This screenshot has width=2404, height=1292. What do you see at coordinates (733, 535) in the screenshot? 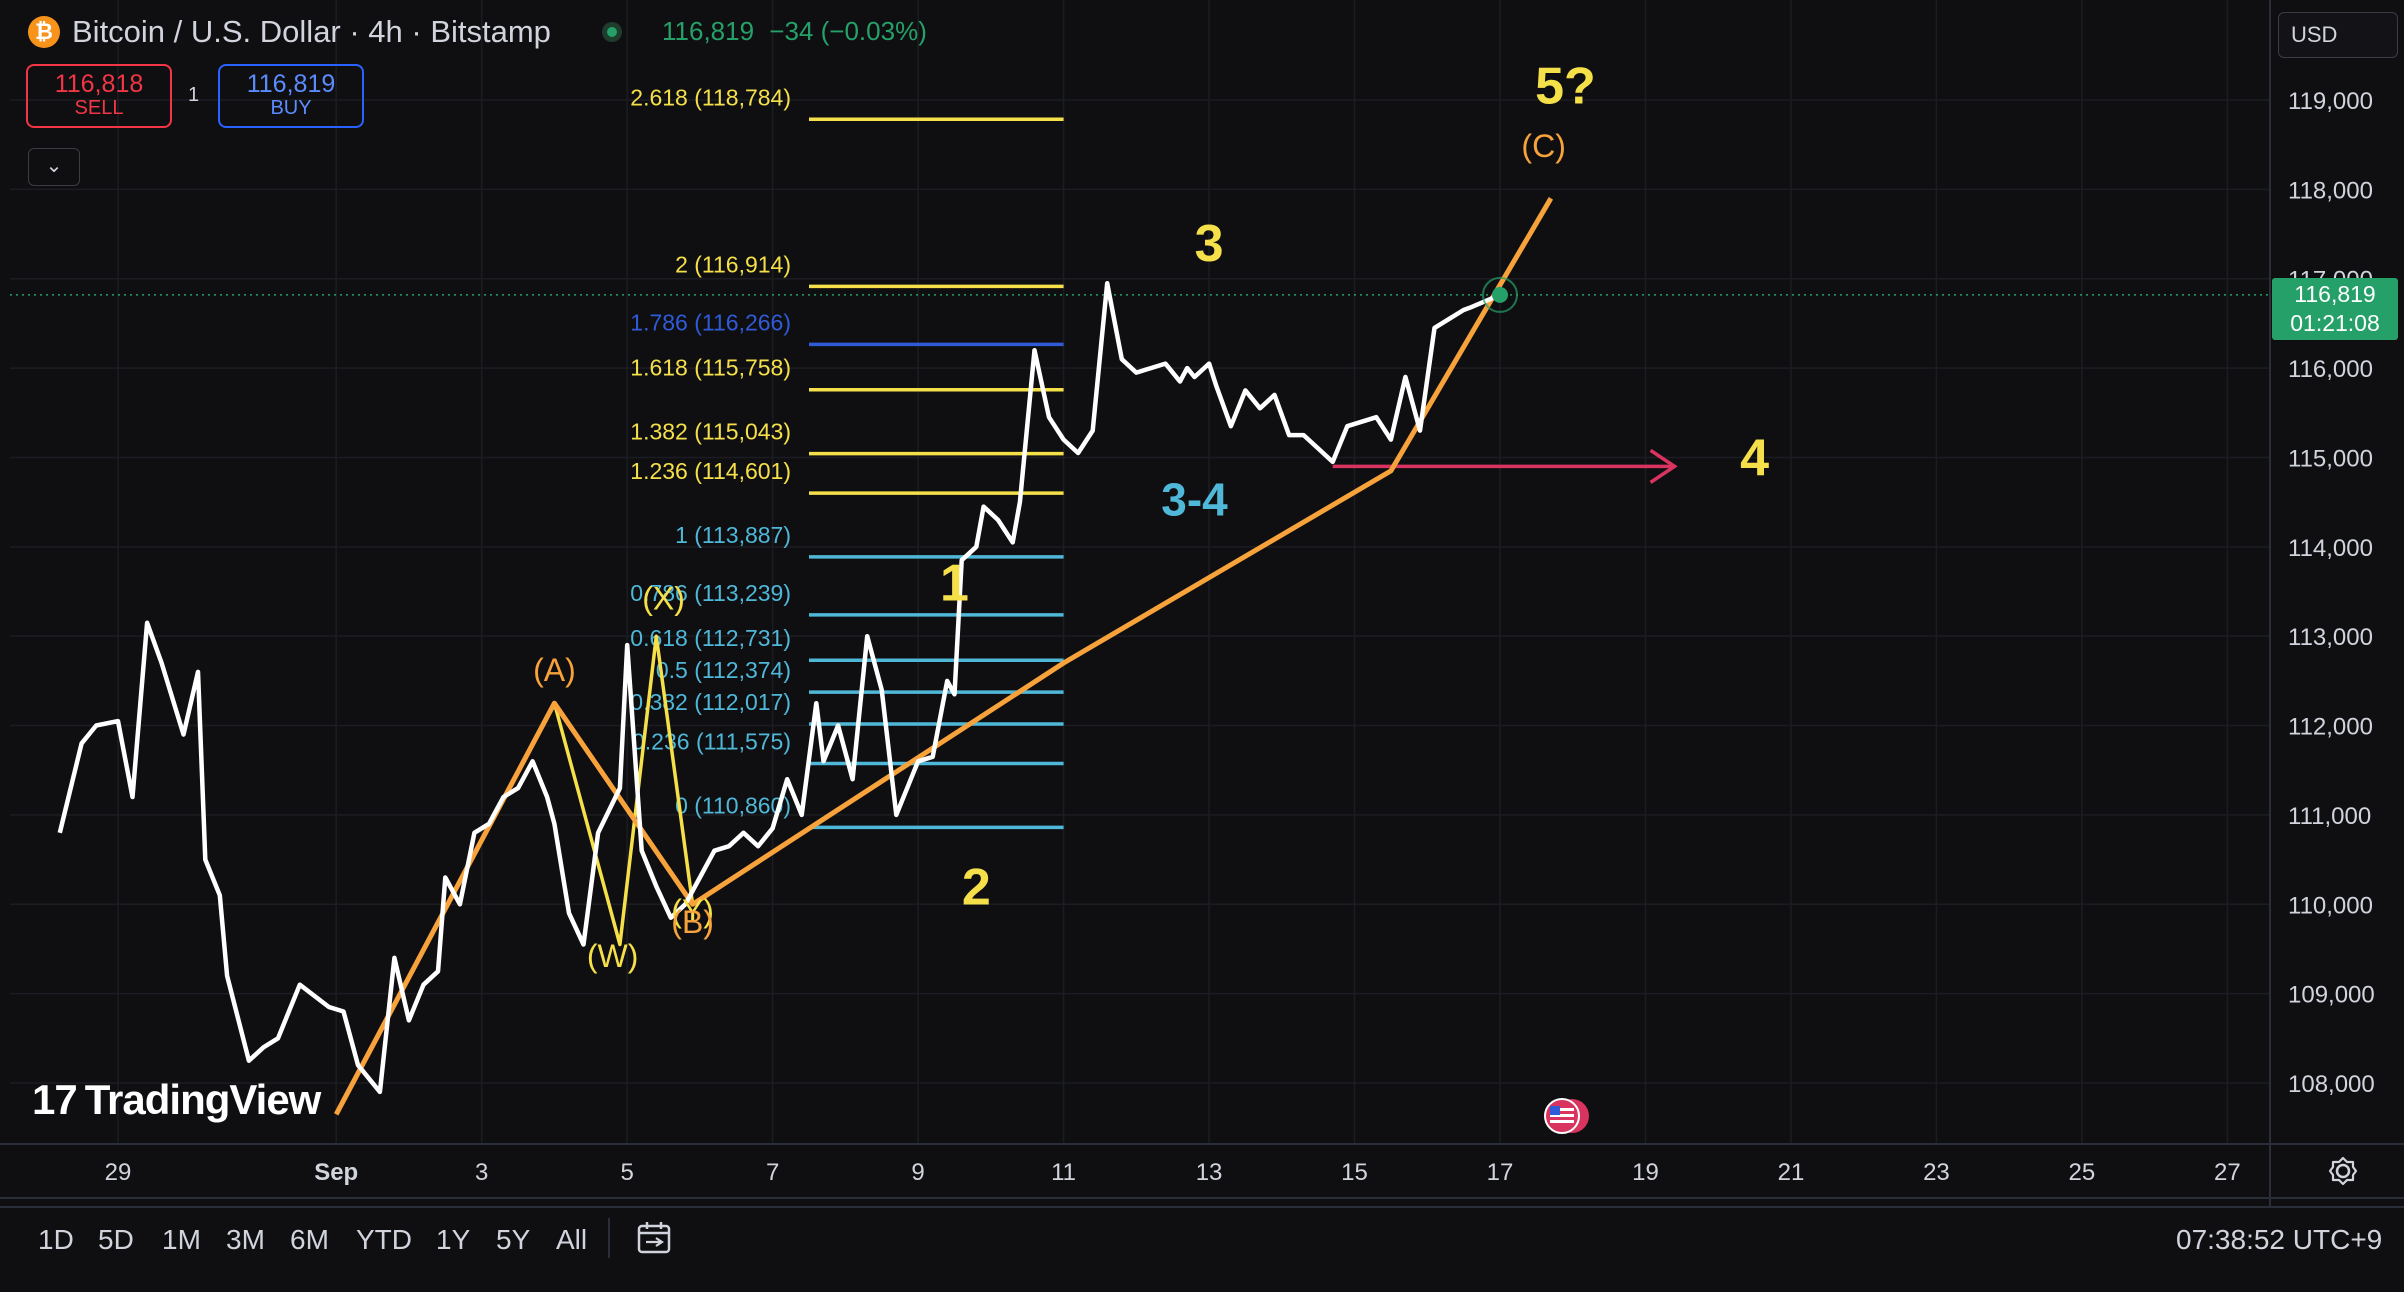
I see `fib-level-label: 1 (113,887)` at bounding box center [733, 535].